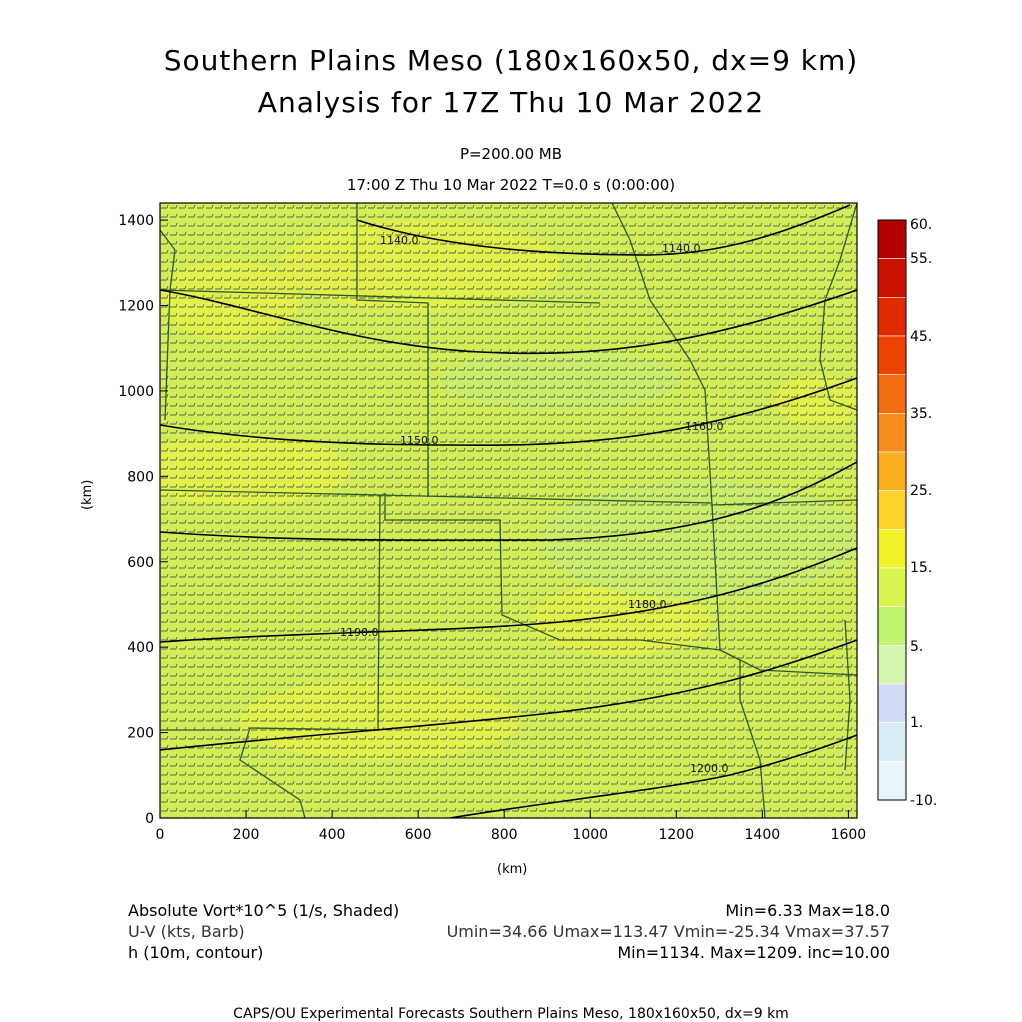 The width and height of the screenshot is (1022, 1022). I want to click on y-tick-label: 400, so click(140, 648).